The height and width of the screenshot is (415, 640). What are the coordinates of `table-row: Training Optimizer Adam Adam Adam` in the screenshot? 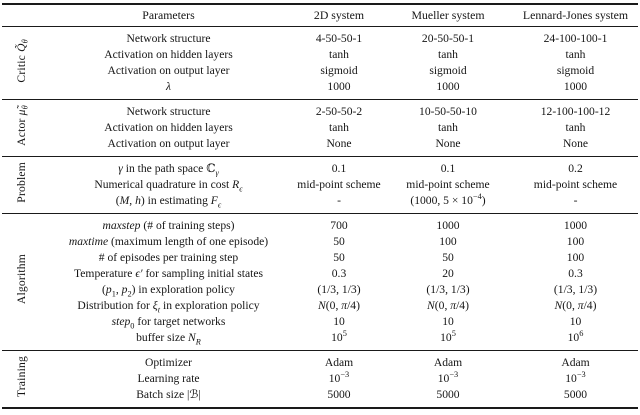 It's located at (320, 374).